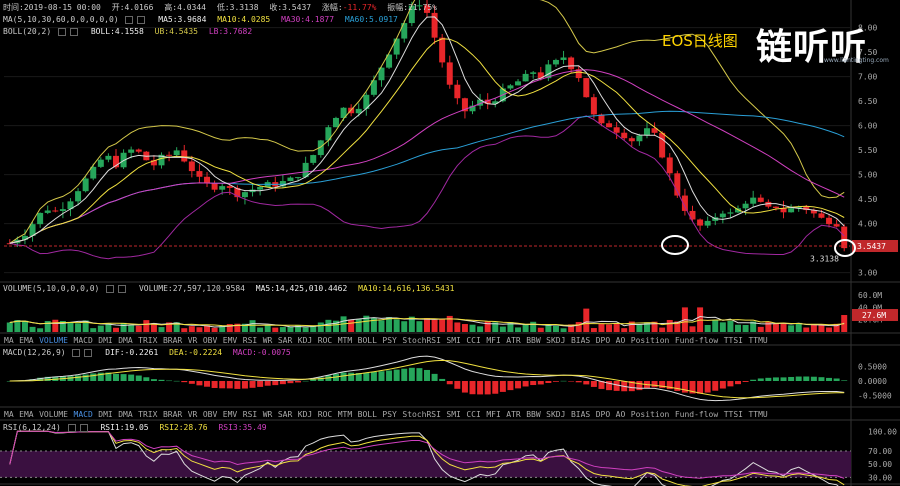 This screenshot has height=486, width=900. Describe the element at coordinates (867, 126) in the screenshot. I see `price-tick: 6.00` at that location.